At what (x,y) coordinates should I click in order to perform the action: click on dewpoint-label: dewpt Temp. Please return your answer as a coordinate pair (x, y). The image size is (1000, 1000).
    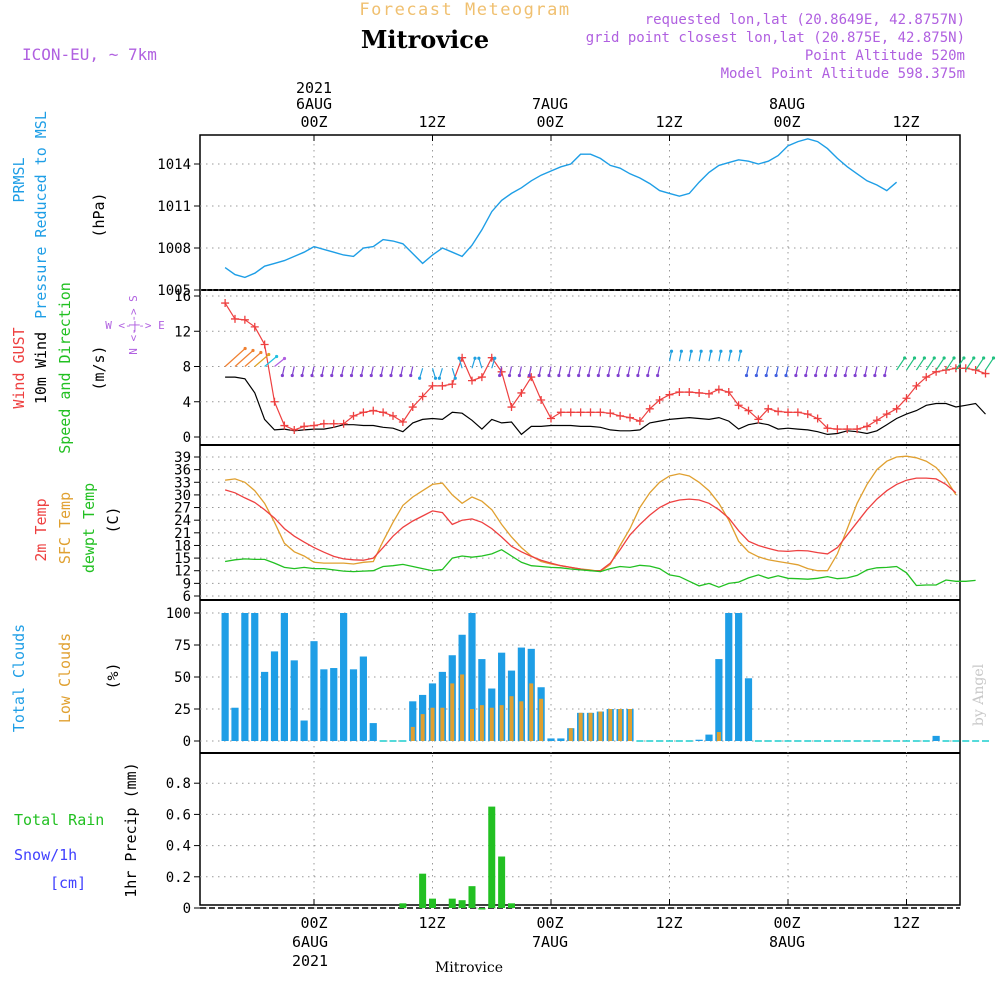
    Looking at the image, I should click on (89, 528).